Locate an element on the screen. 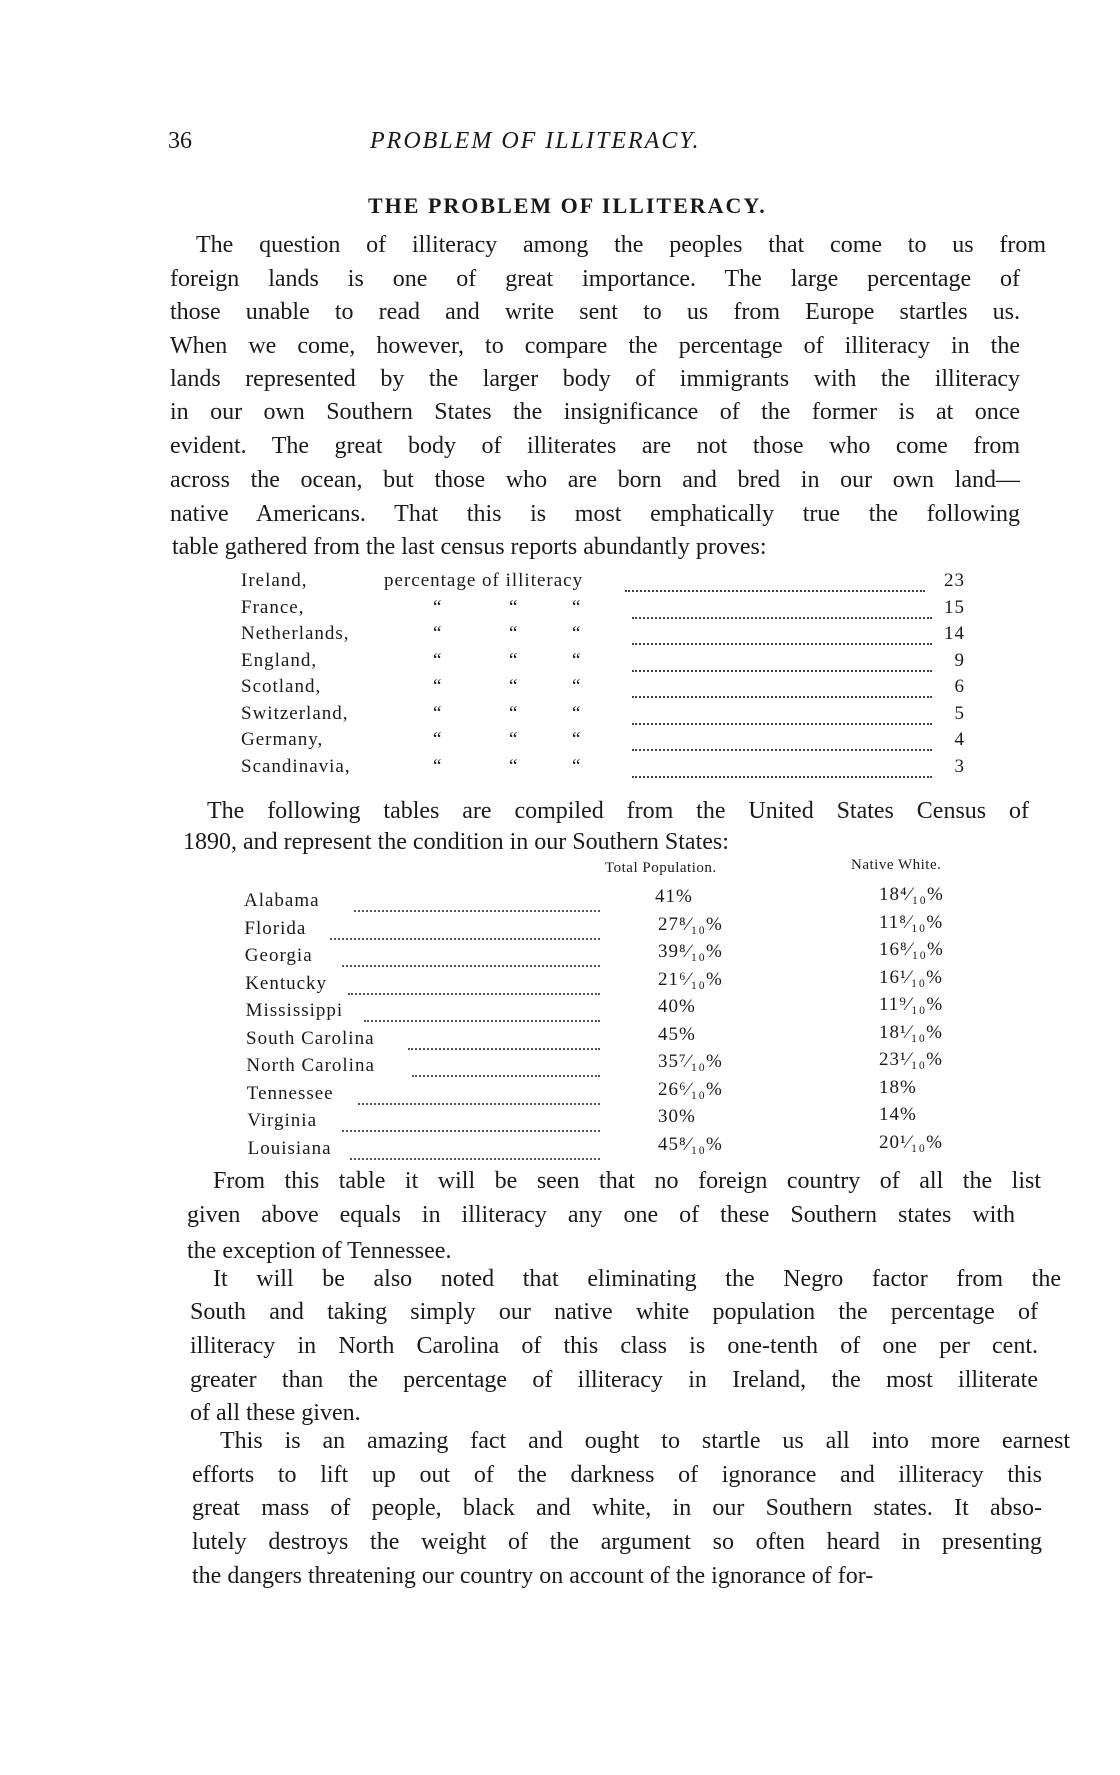 This screenshot has height=1775, width=1120. country-name: Netherlands, is located at coordinates (295, 633).